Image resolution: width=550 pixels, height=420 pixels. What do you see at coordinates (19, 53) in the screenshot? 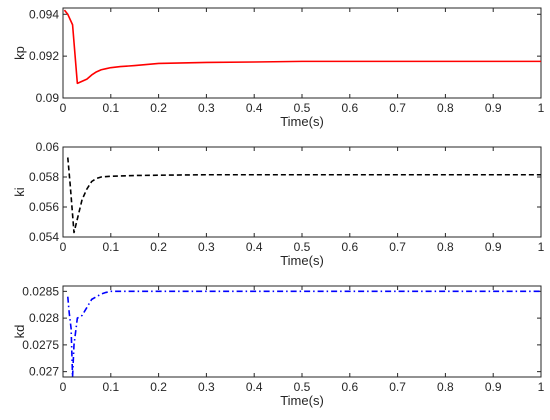
I see `y-axis-label: kp` at bounding box center [19, 53].